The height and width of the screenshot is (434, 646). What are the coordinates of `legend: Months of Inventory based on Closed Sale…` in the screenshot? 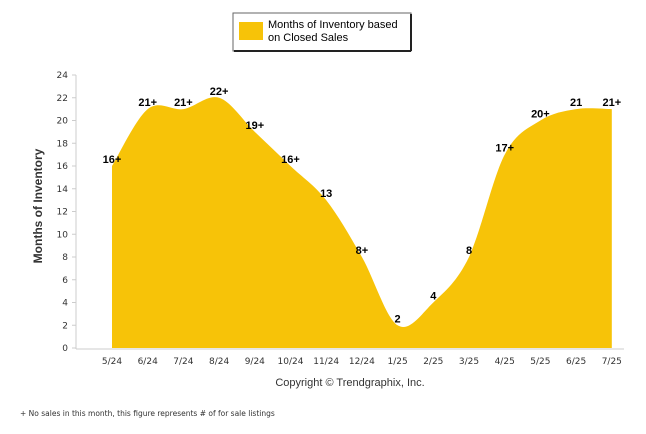 It's located at (322, 32).